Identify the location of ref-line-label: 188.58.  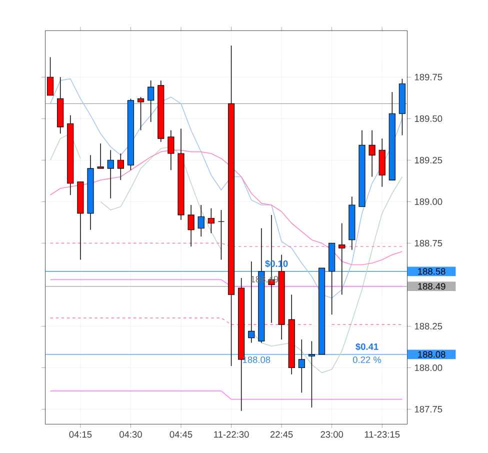
(432, 271).